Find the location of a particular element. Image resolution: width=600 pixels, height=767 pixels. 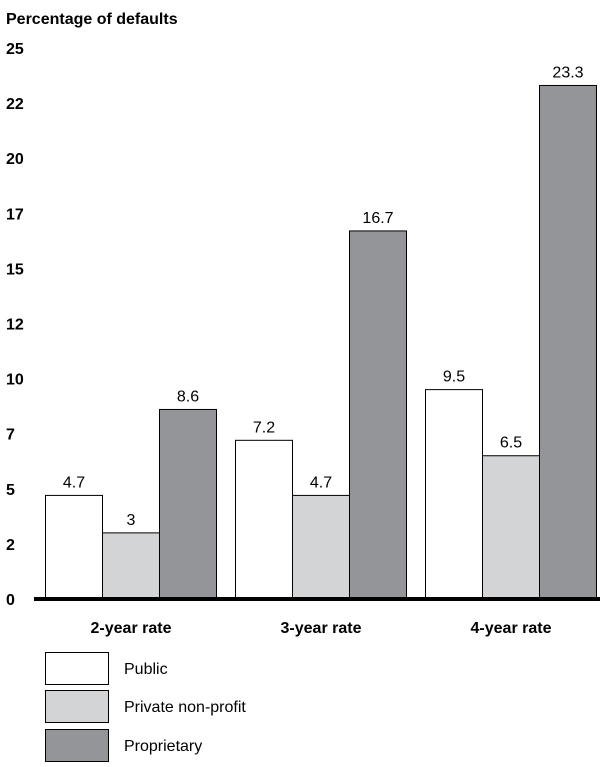

bar-private-non-profit-4-year is located at coordinates (511, 527).